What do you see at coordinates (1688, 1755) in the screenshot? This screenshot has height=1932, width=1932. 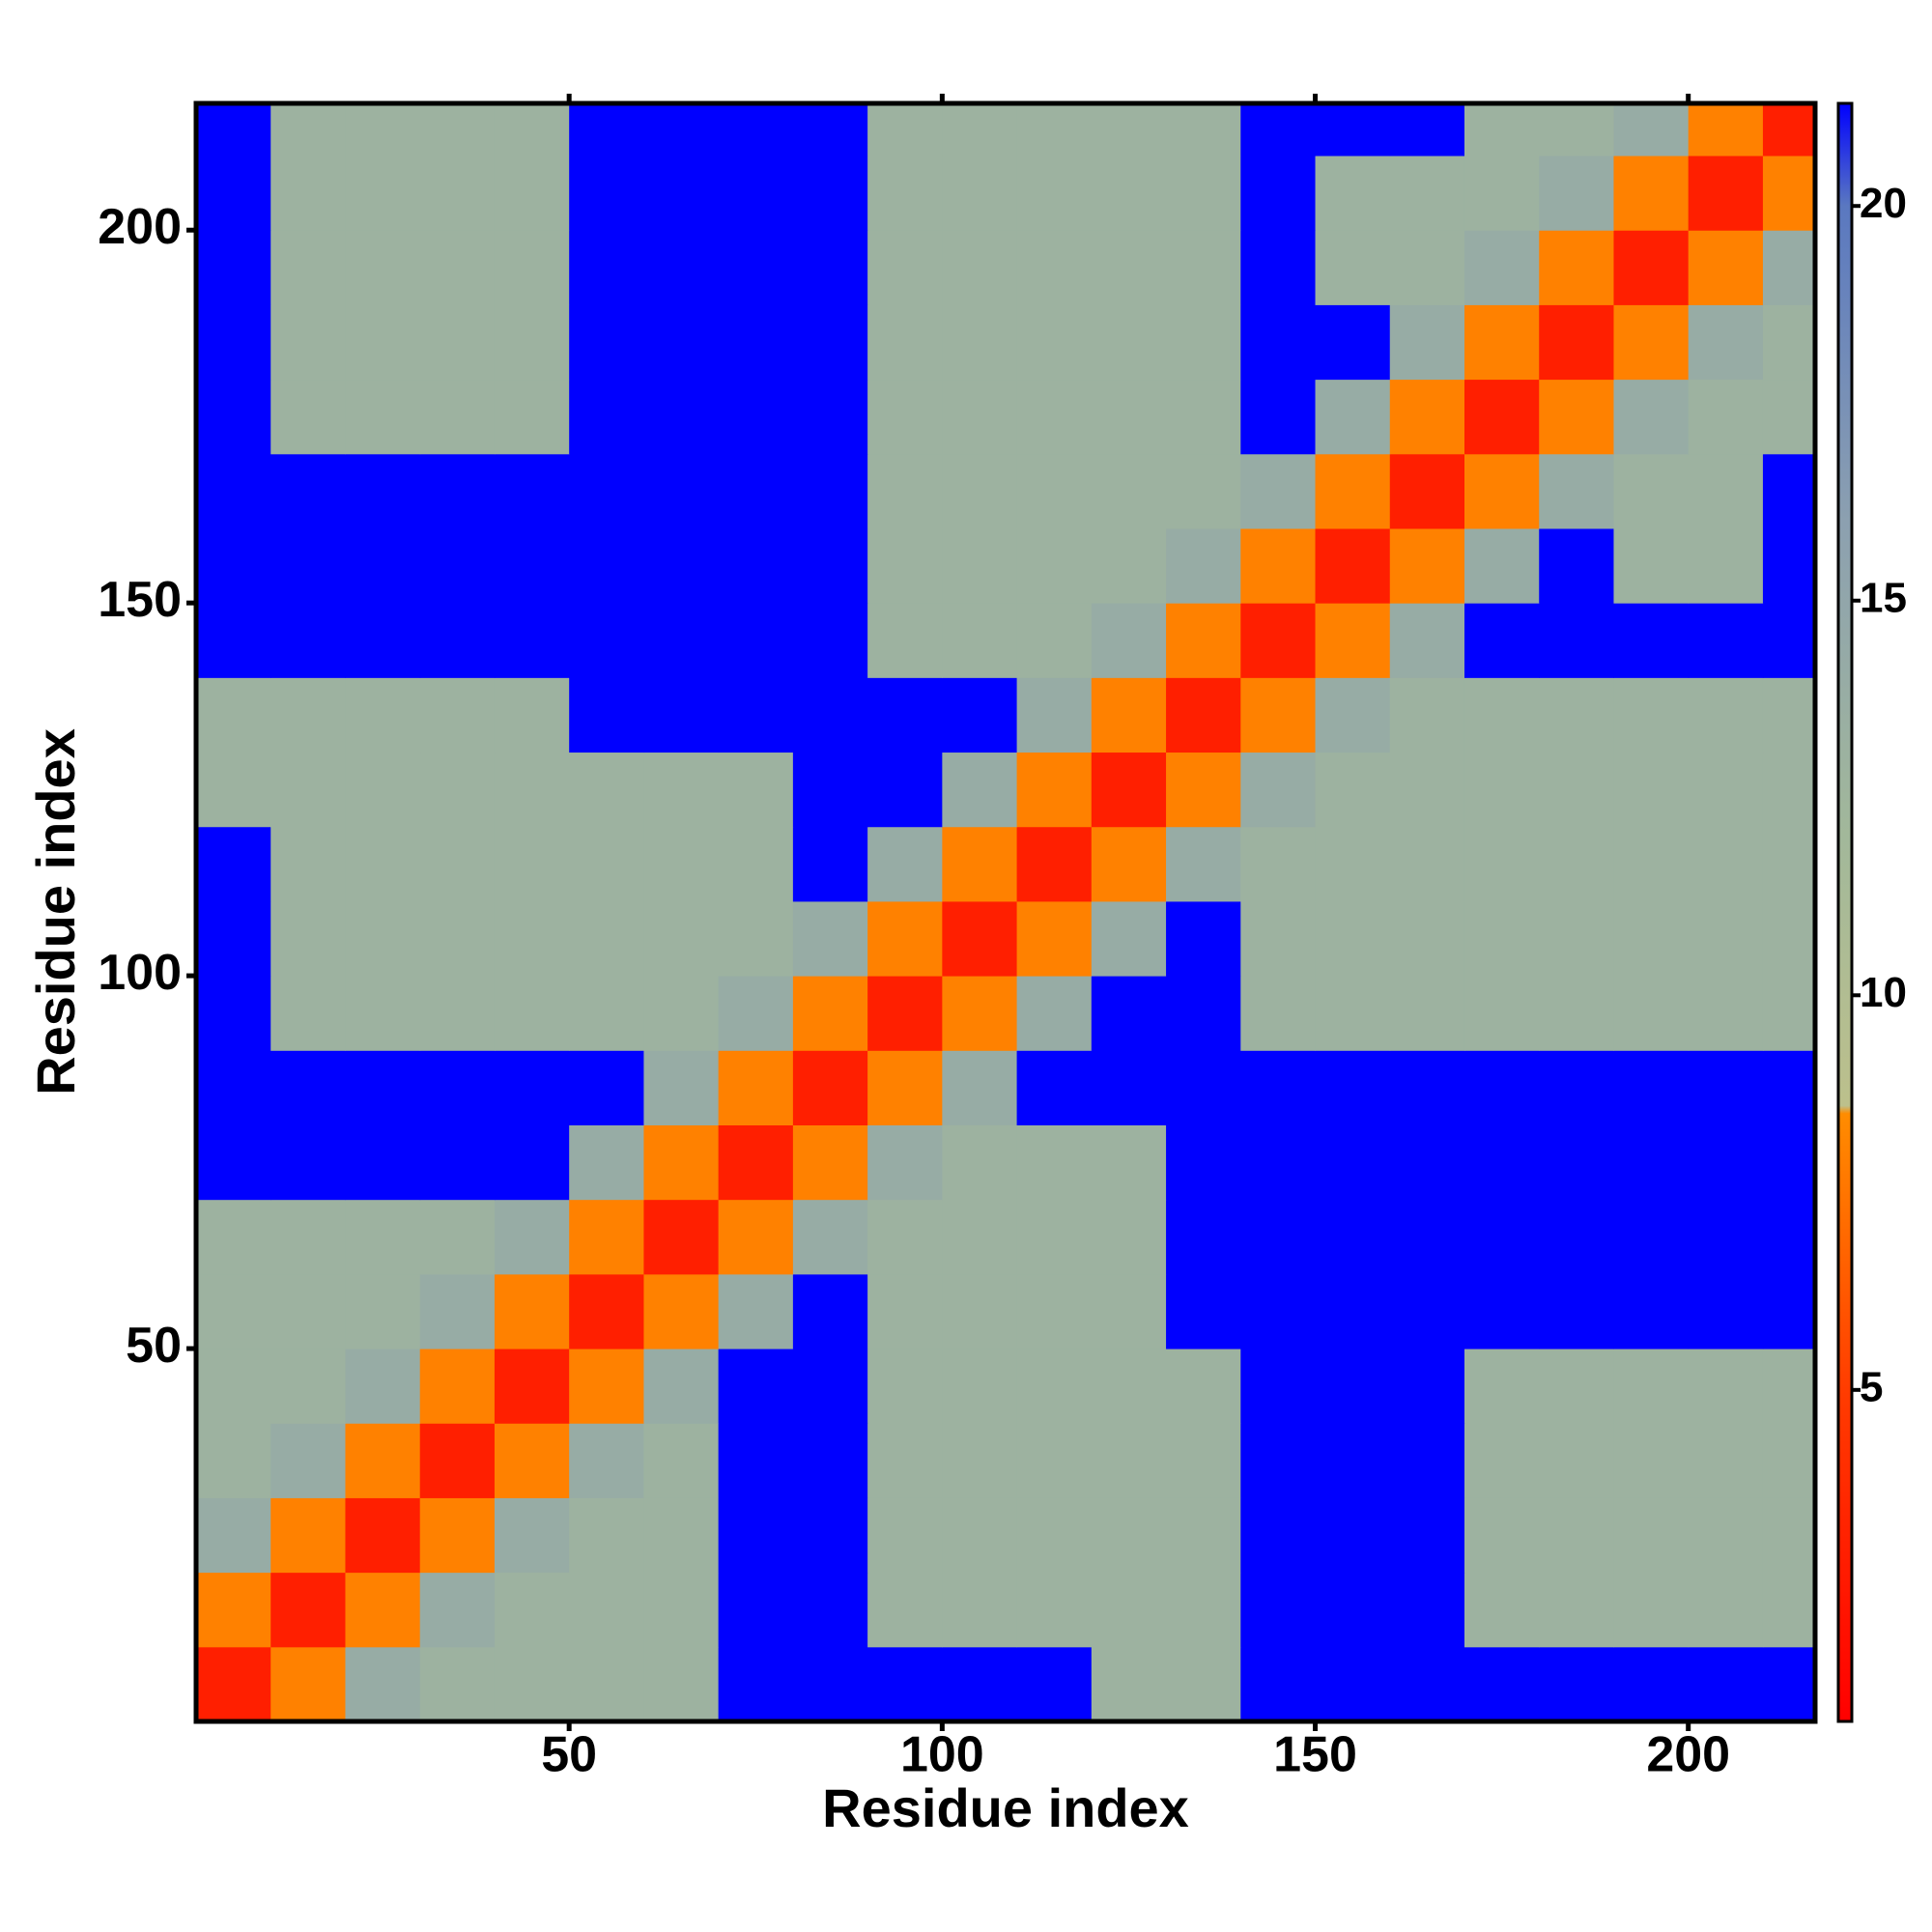 I see `x-tick-label: 200` at bounding box center [1688, 1755].